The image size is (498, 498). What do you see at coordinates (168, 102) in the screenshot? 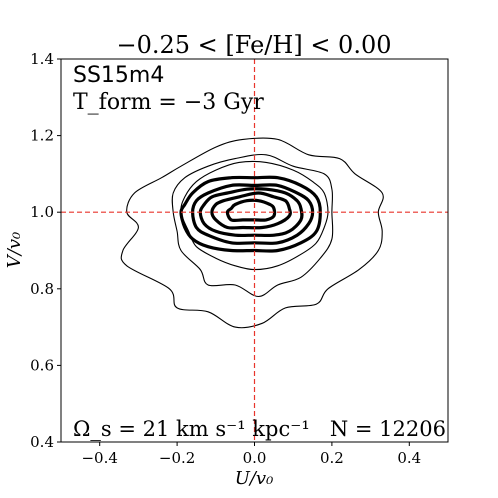
I see `tform-label: T_form = −3 Gyr` at bounding box center [168, 102].